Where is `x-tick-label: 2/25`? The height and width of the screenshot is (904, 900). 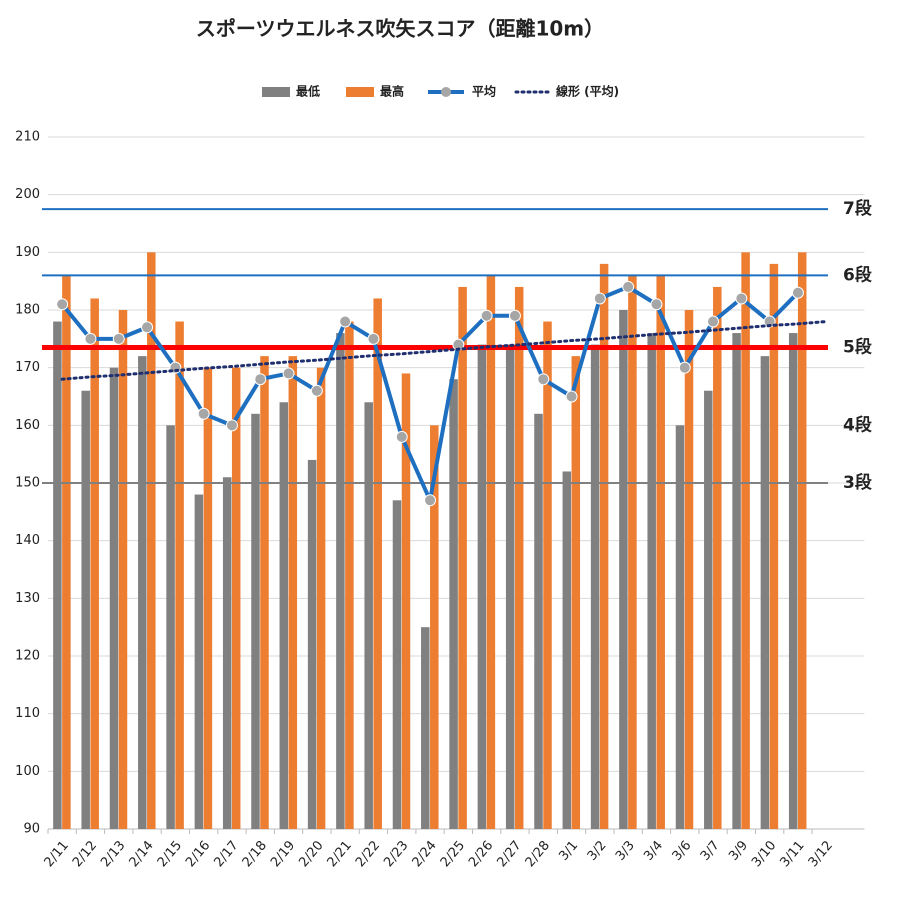
x-tick-label: 2/25 is located at coordinates (453, 854).